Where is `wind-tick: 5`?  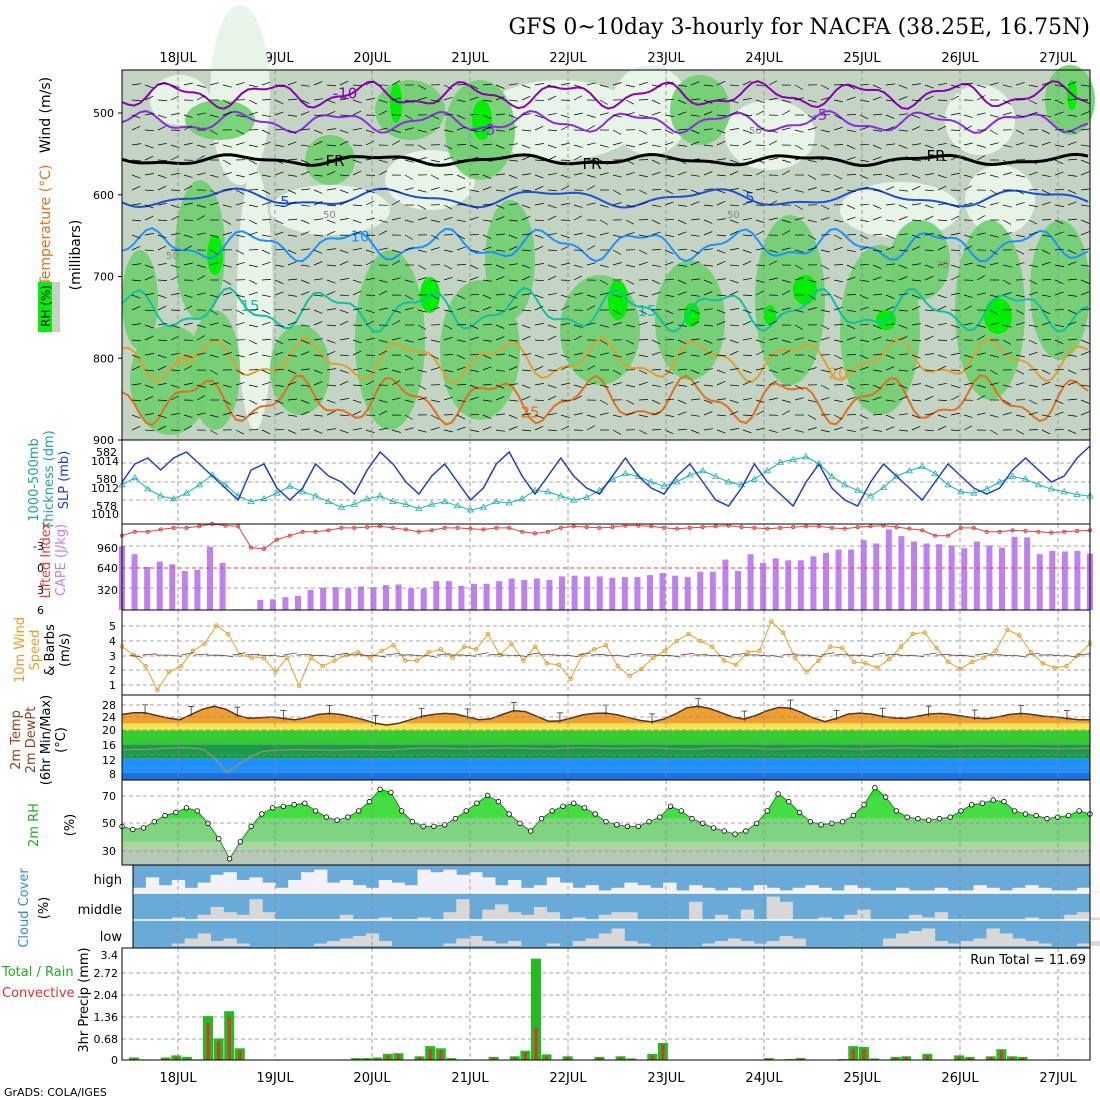 wind-tick: 5 is located at coordinates (112, 626).